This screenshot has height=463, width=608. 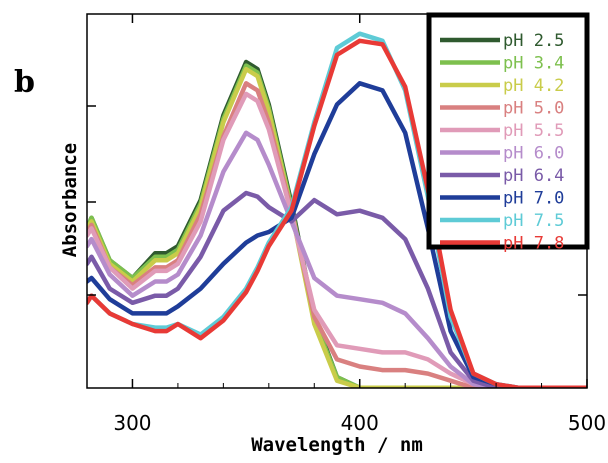 What do you see at coordinates (70, 200) in the screenshot?
I see `y-axis-title: Absorbance` at bounding box center [70, 200].